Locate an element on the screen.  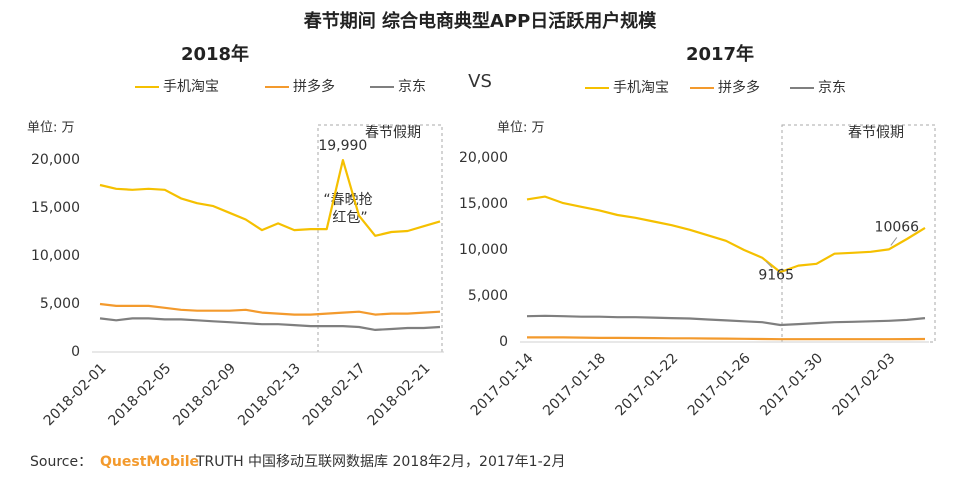
source-prefix: Source： is located at coordinates (61, 462).